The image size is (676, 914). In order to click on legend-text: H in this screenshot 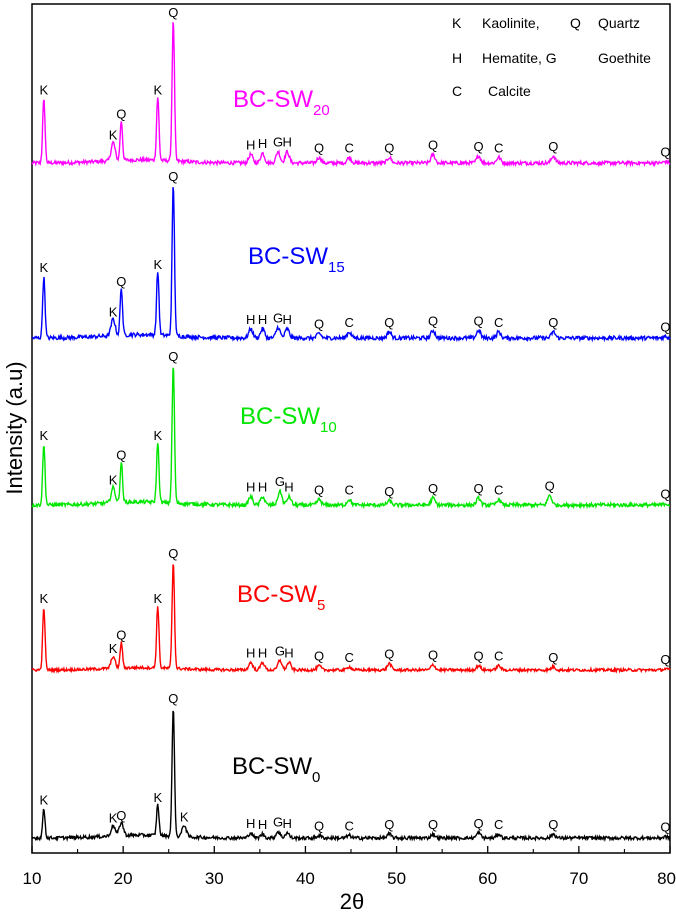, I will do `click(457, 58)`.